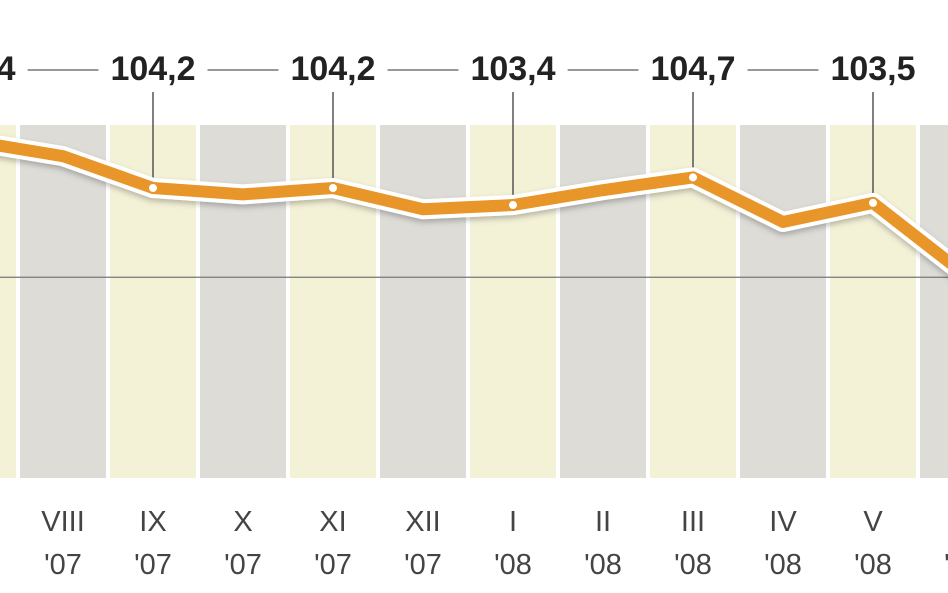 The height and width of the screenshot is (593, 948). What do you see at coordinates (8, 69) in the screenshot?
I see `value-label: 106,4` at bounding box center [8, 69].